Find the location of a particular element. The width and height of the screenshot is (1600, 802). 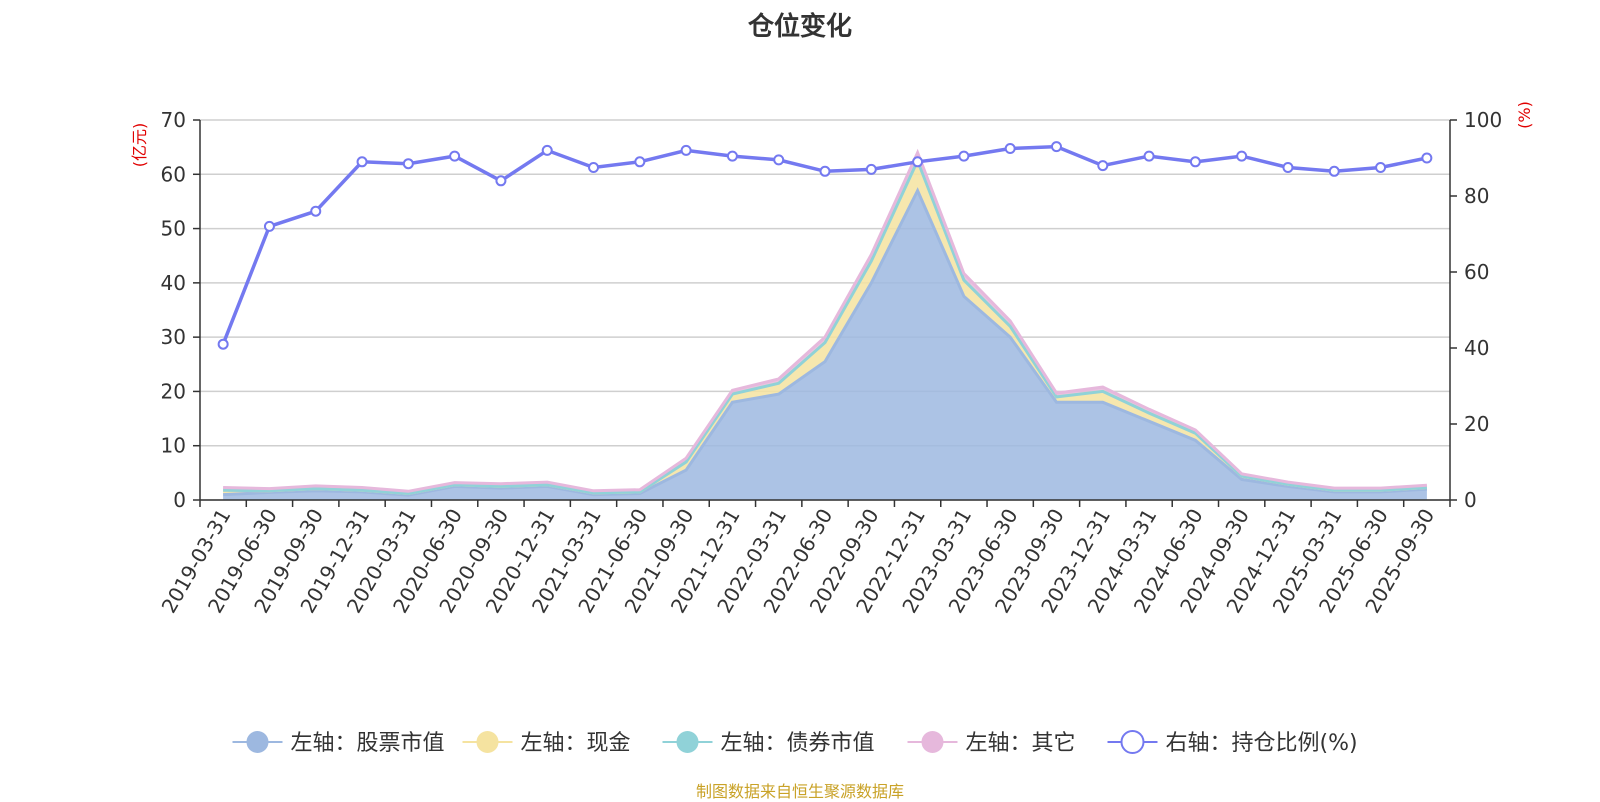

legend-item: 左轴：股票市值 is located at coordinates (338, 743).